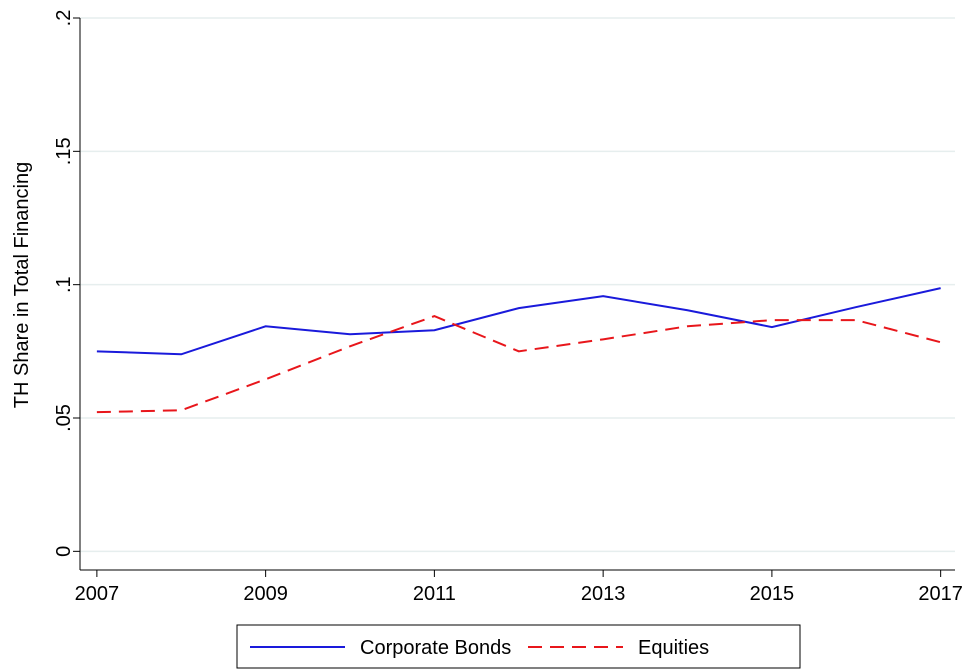  Describe the element at coordinates (772, 594) in the screenshot. I see `x-tick-label: 2015` at that location.